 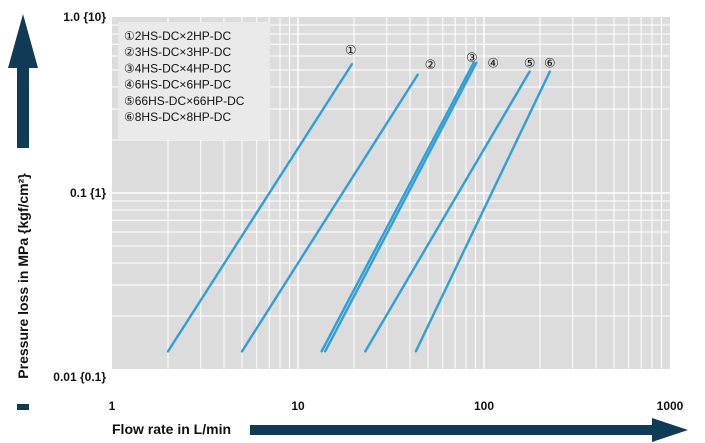 I want to click on x-axis-title: Flow rate in L/min, so click(x=171, y=429).